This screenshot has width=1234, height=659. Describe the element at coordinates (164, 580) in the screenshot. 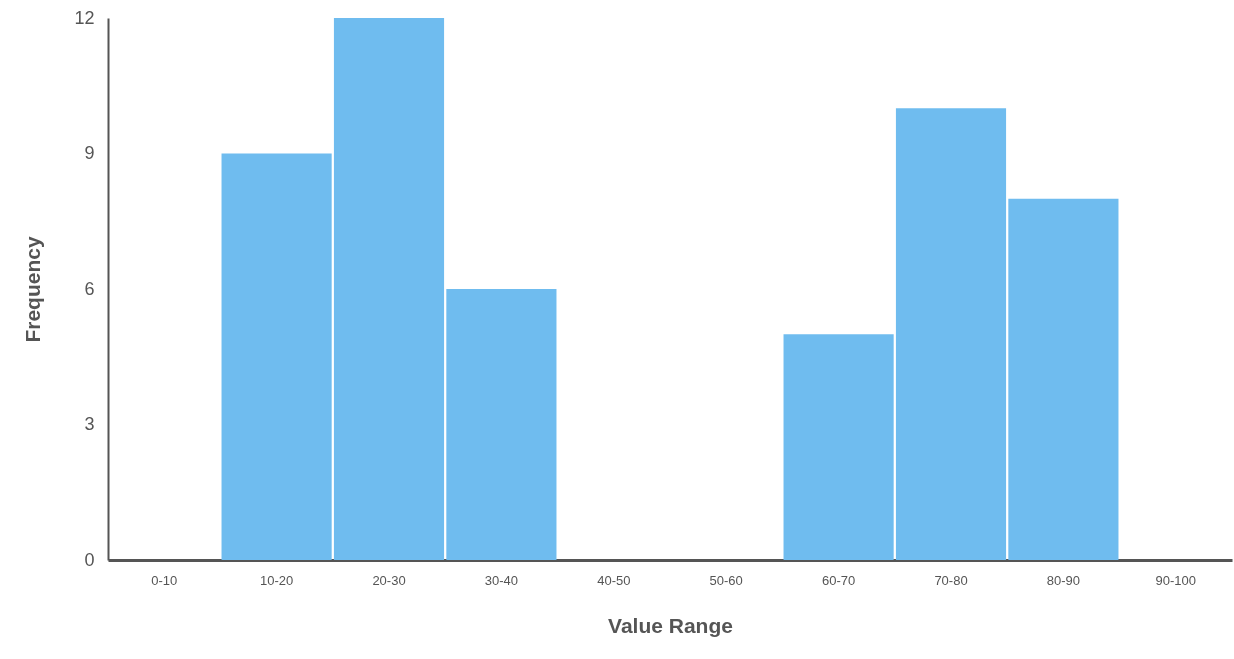

I see `x-tick-label: 0-10` at that location.